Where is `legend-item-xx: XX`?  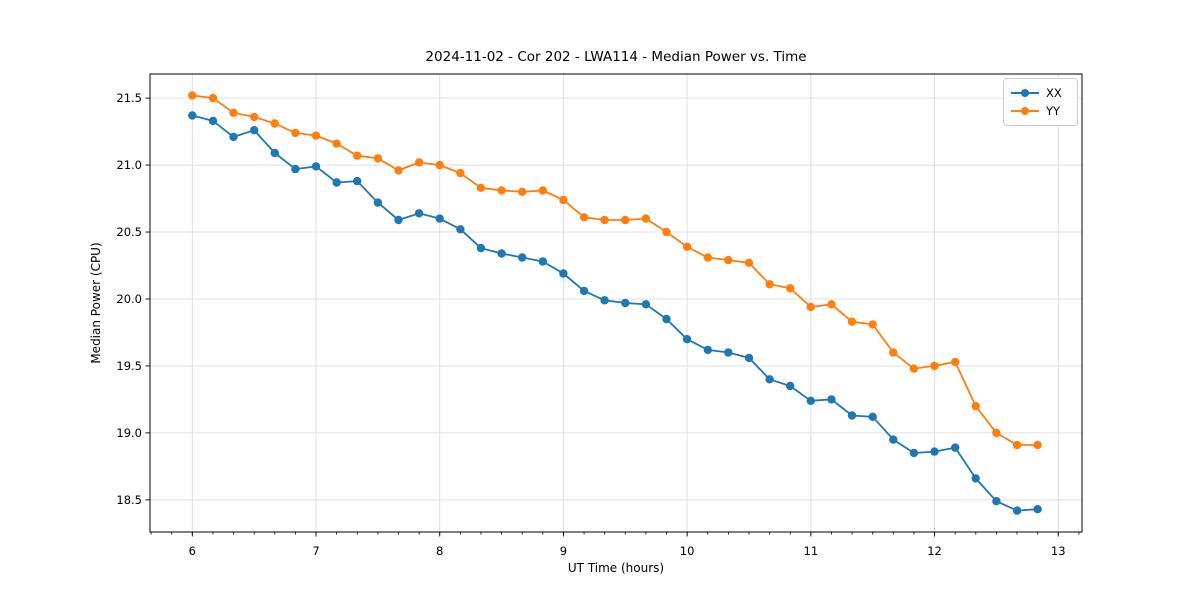
legend-item-xx: XX is located at coordinates (1040, 93).